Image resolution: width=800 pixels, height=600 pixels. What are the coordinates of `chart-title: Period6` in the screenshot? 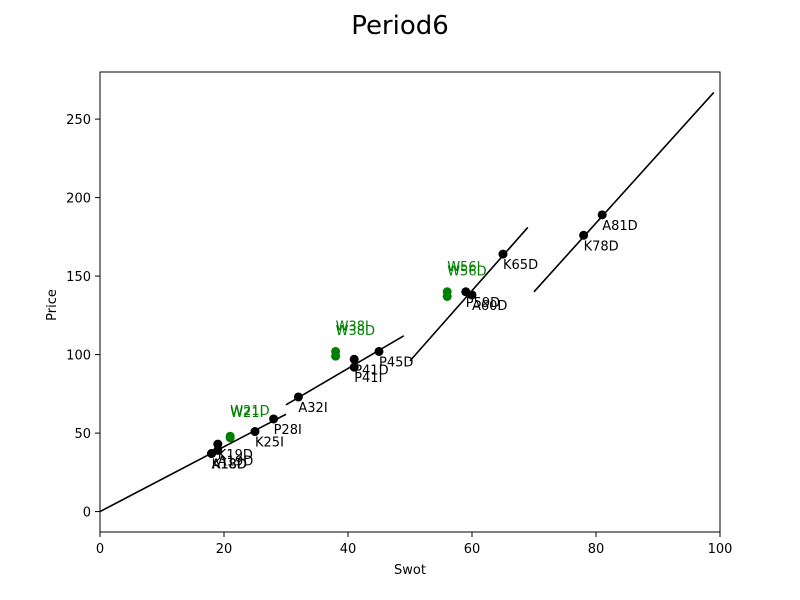 It's located at (400, 26).